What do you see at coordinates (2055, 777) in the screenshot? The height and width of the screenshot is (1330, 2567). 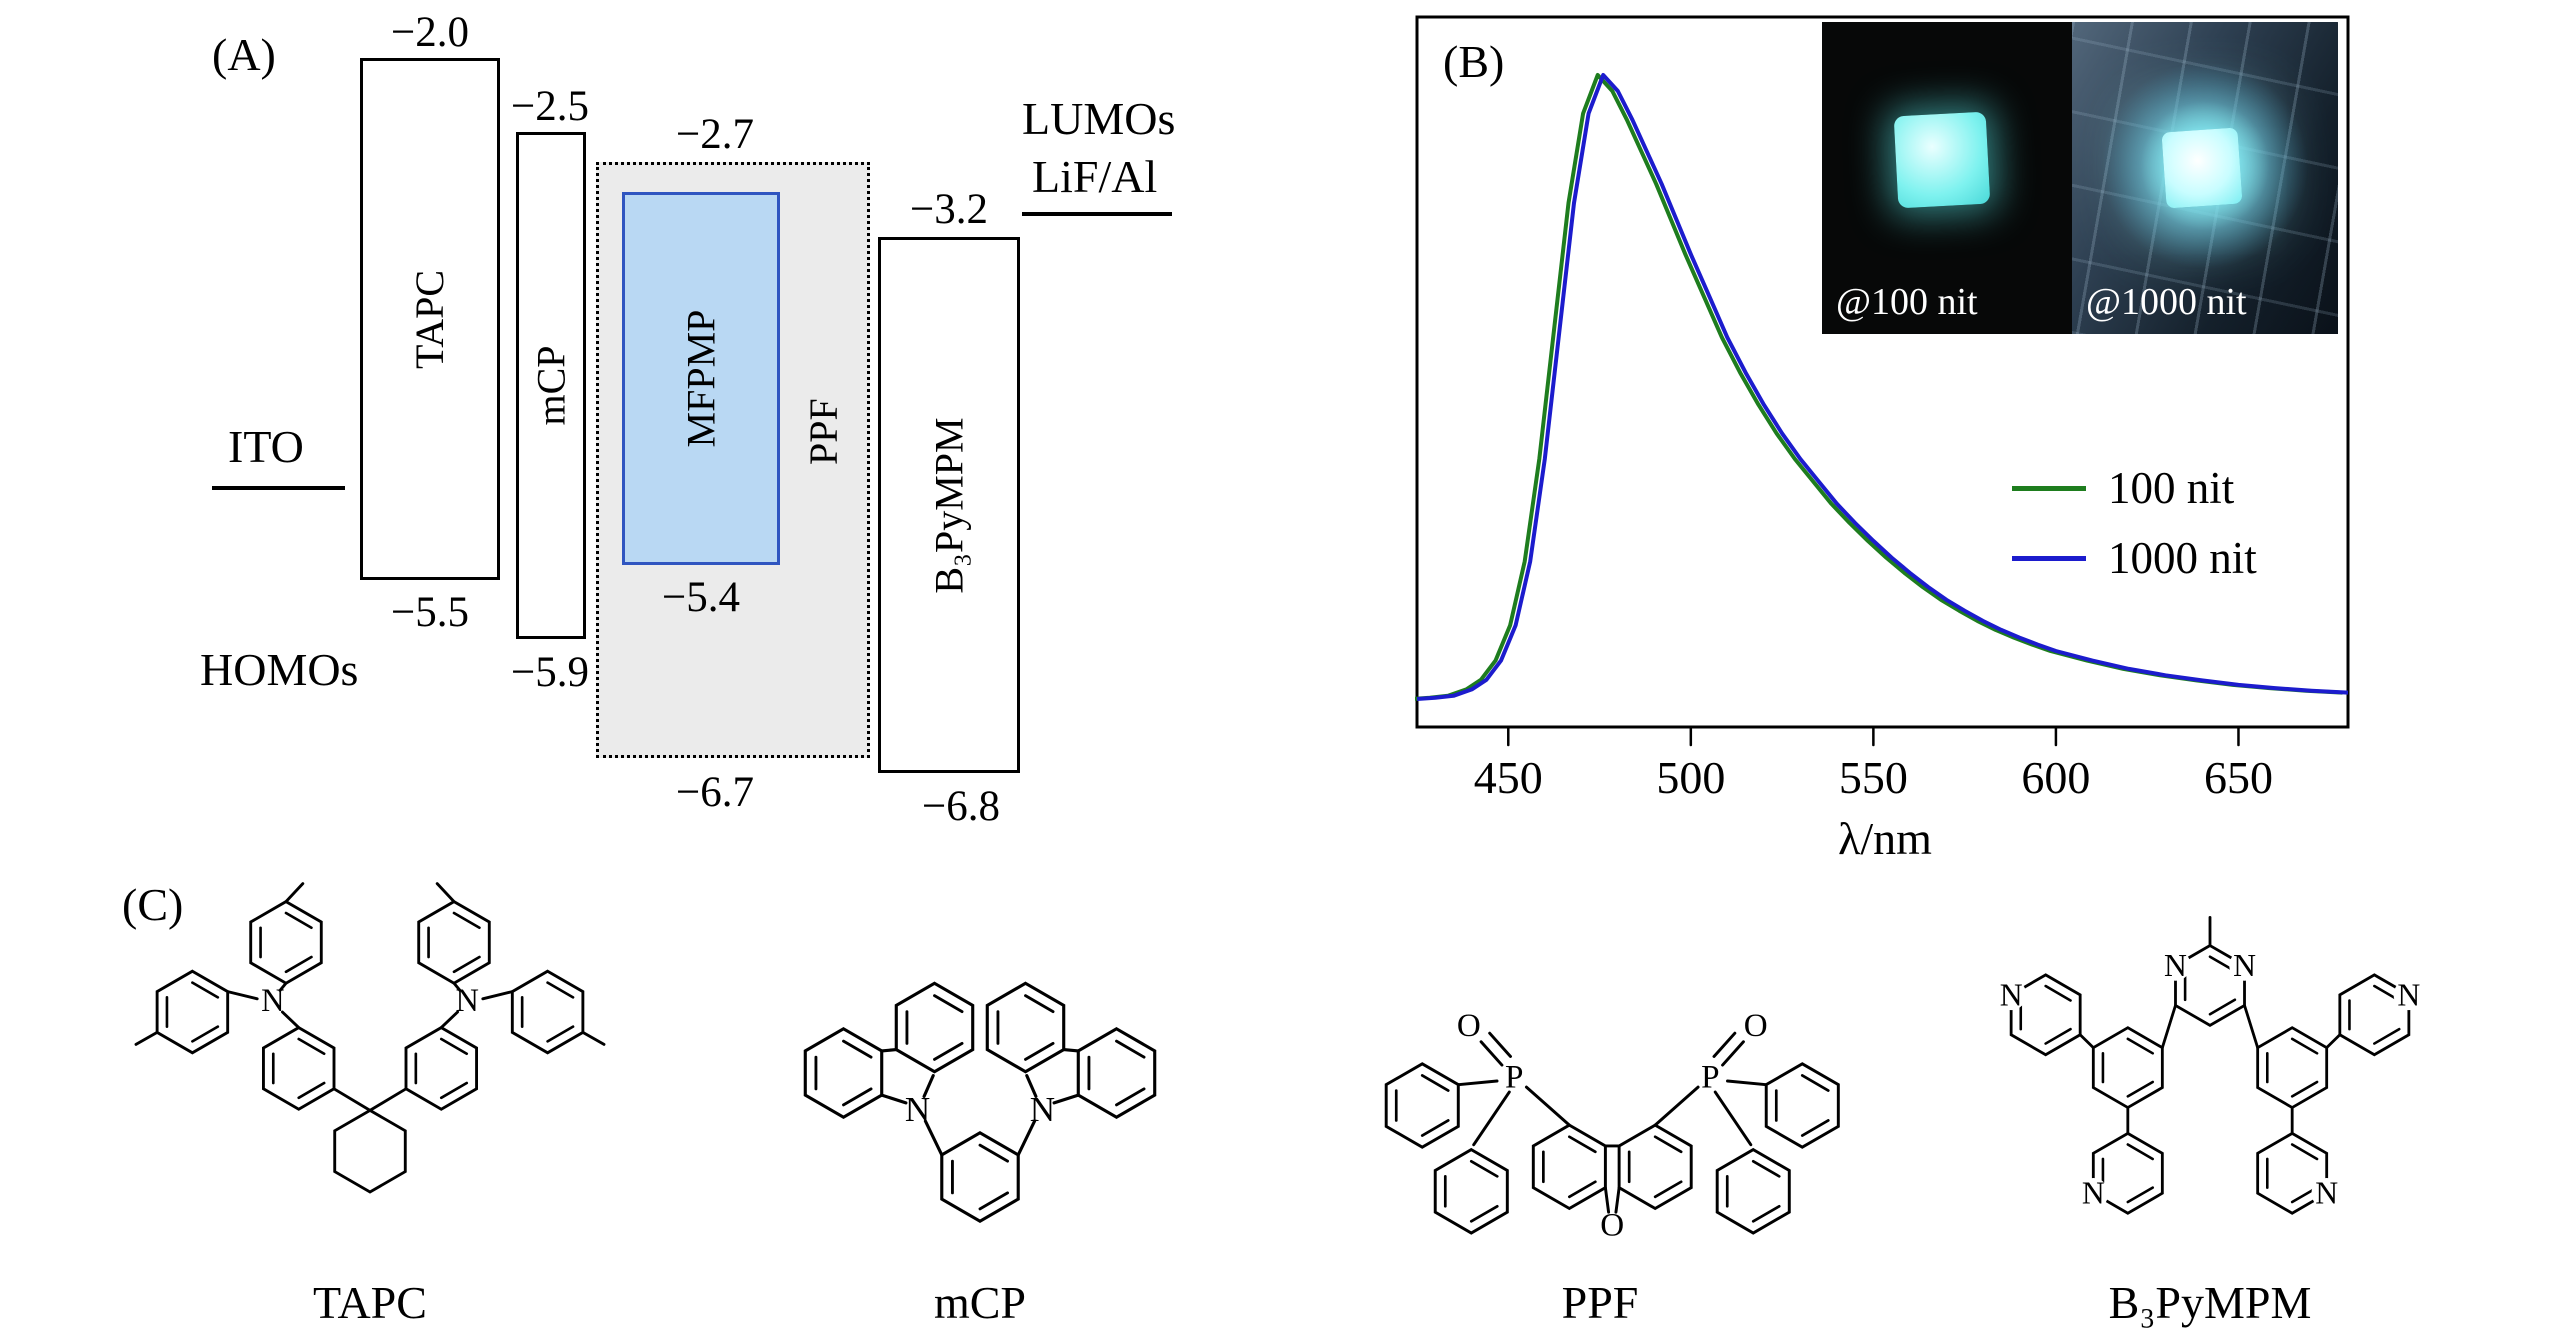 I see `x-tick-label: 600` at bounding box center [2055, 777].